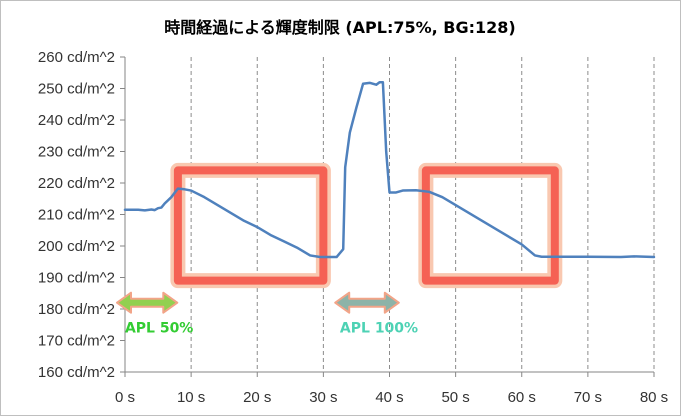  What do you see at coordinates (76, 246) in the screenshot?
I see `y-tick-label: 200 cd/m^2` at bounding box center [76, 246].